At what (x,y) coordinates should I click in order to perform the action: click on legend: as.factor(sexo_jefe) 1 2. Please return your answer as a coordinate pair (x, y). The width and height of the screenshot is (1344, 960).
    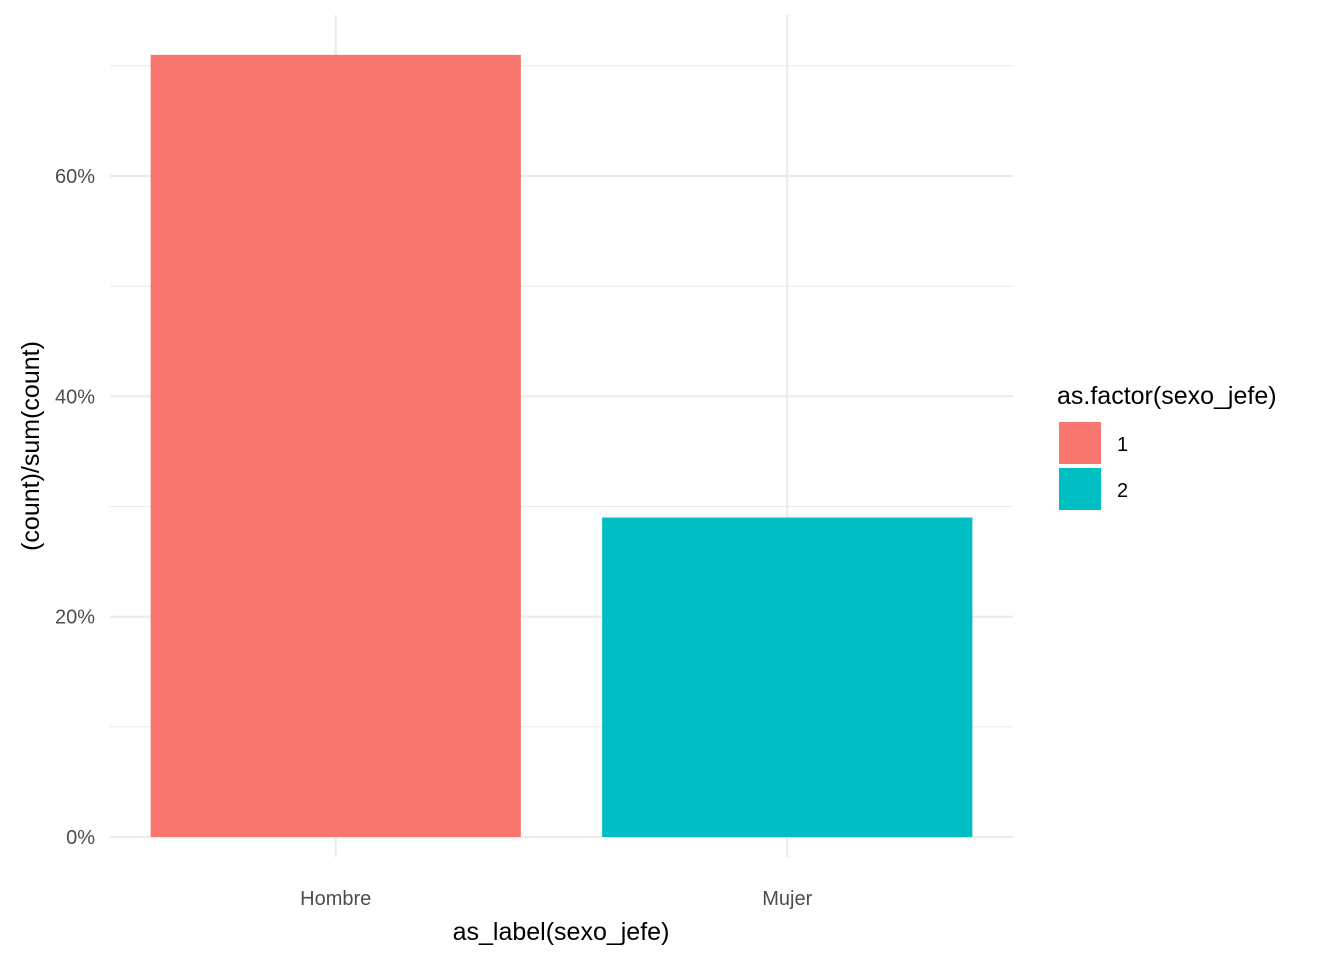
    Looking at the image, I should click on (1167, 446).